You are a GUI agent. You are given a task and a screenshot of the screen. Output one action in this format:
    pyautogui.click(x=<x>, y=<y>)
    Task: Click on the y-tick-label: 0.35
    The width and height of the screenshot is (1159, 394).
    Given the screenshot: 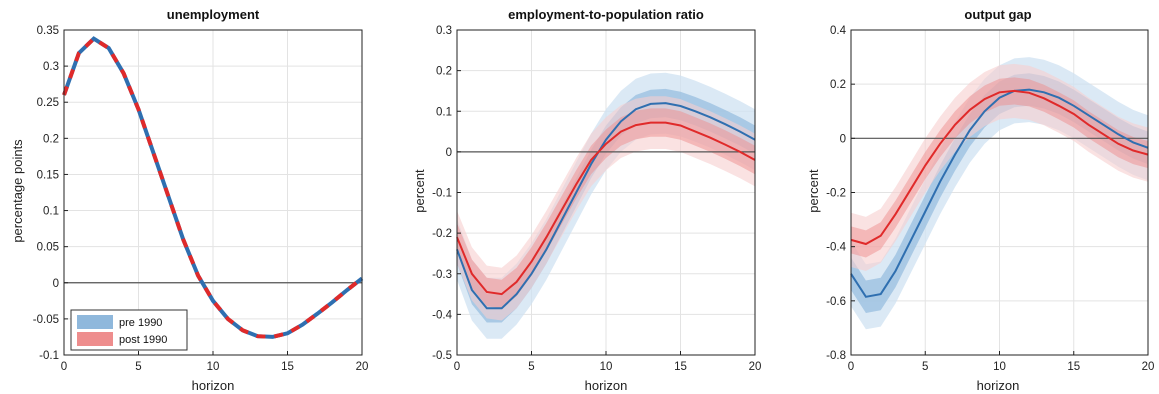 What is the action you would take?
    pyautogui.click(x=48, y=31)
    